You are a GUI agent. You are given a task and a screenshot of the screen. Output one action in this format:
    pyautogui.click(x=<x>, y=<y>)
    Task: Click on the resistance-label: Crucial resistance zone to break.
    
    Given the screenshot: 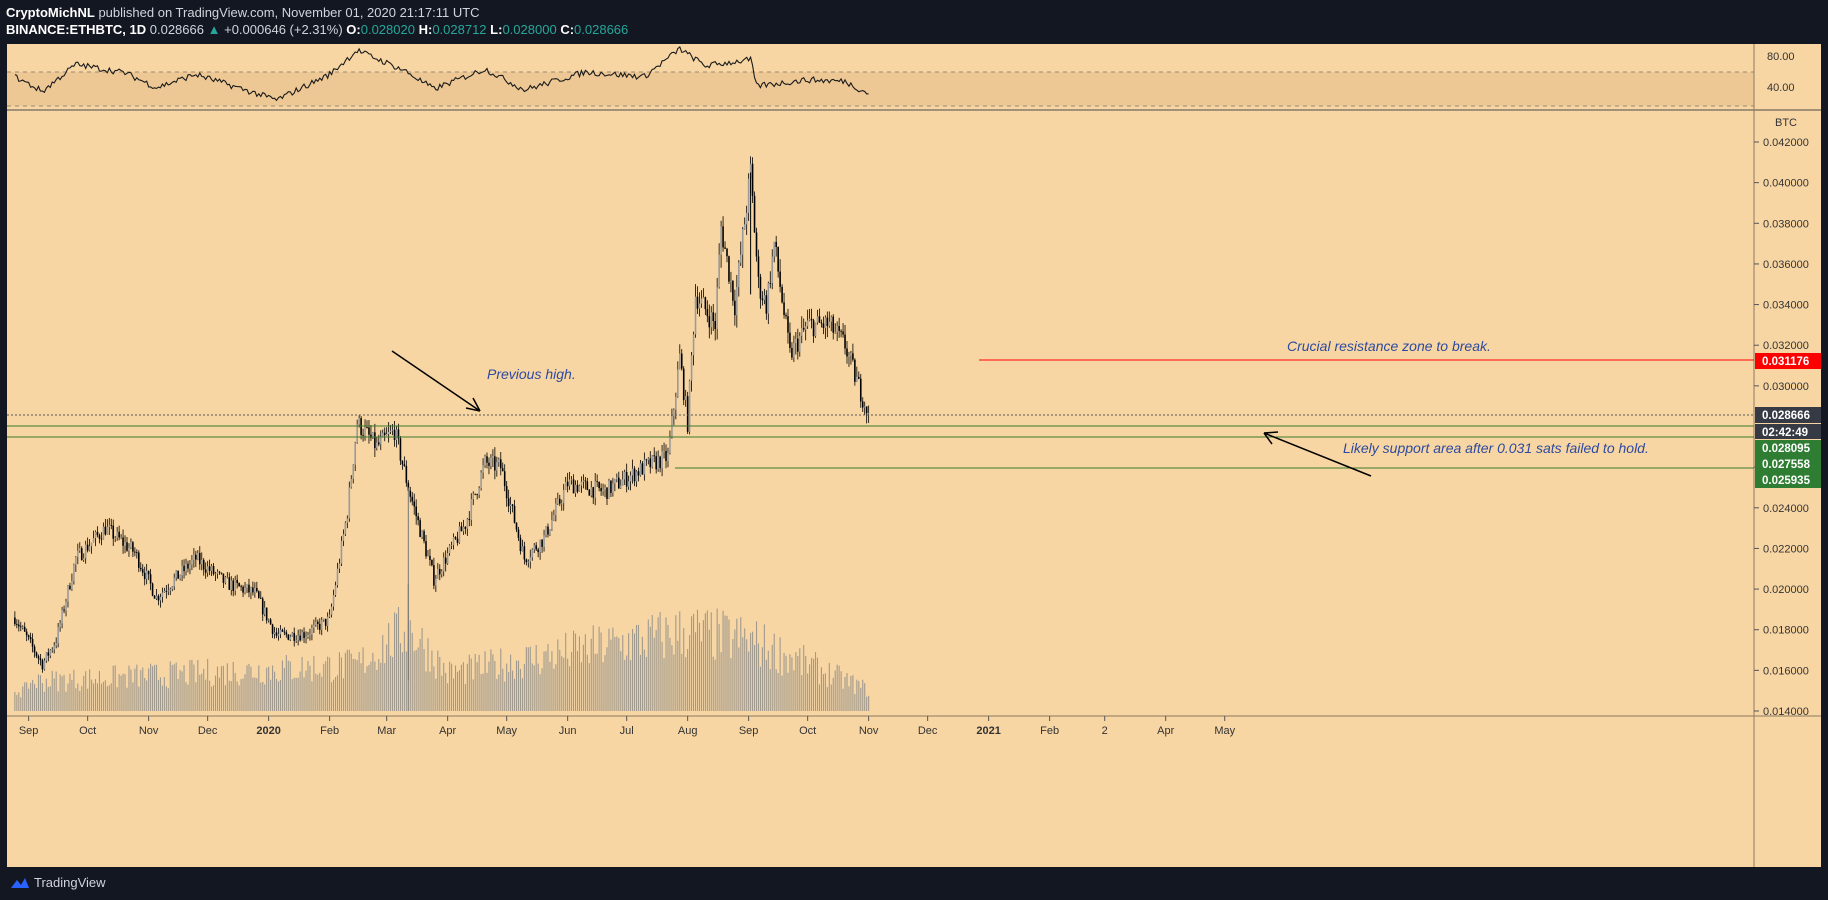 What is the action you would take?
    pyautogui.click(x=1389, y=346)
    